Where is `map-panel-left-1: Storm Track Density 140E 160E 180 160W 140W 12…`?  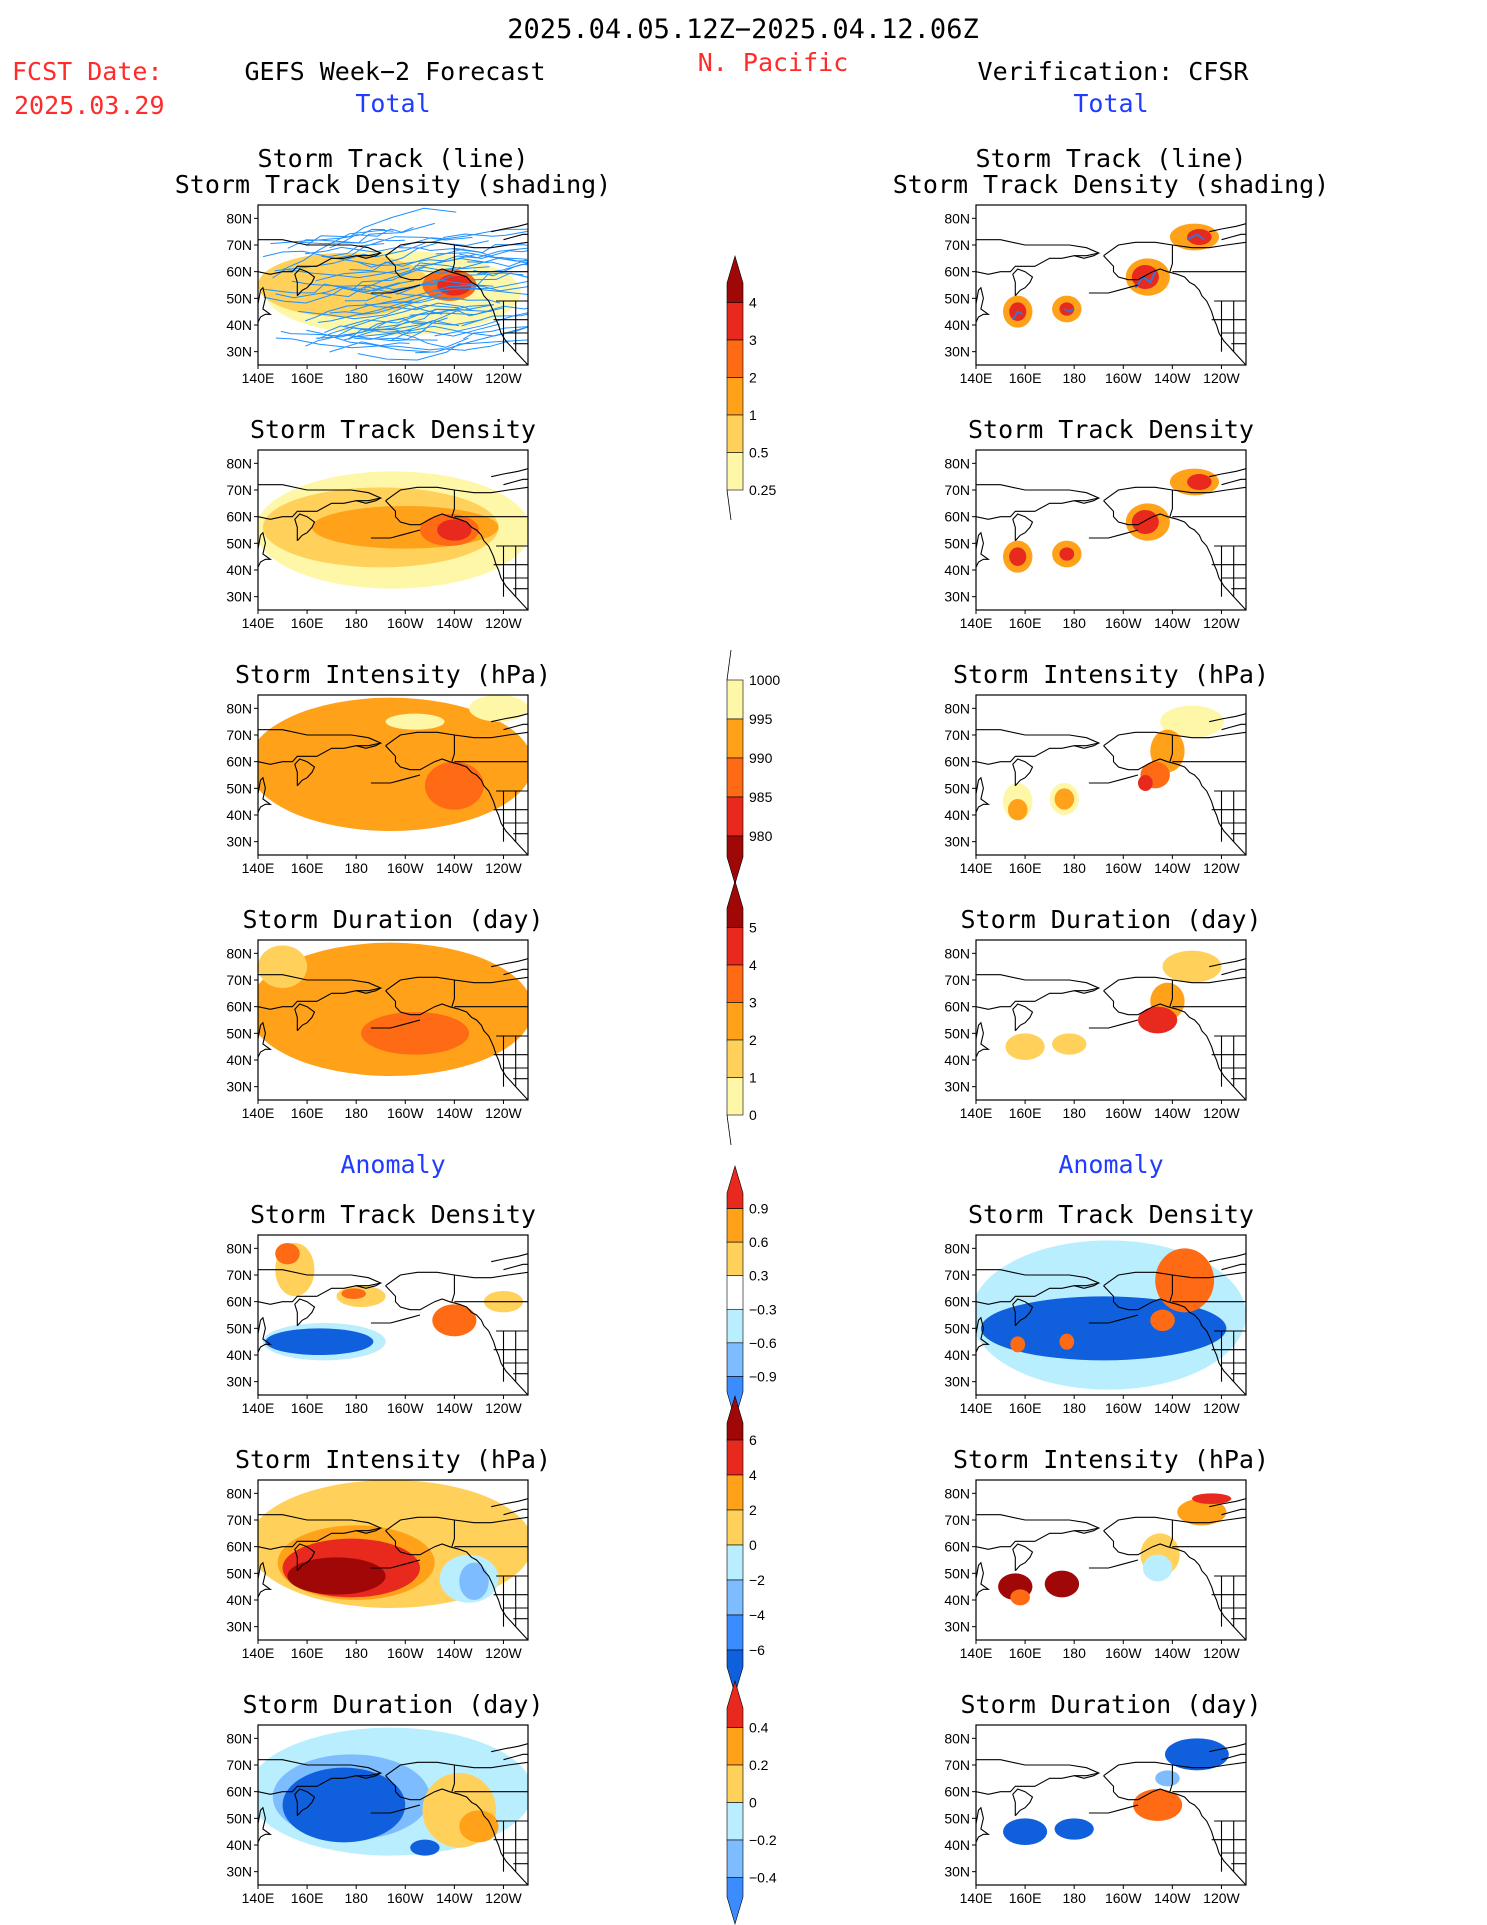 map-panel-left-1: Storm Track Density 140E 160E 180 160W 140W 12… is located at coordinates (381, 523).